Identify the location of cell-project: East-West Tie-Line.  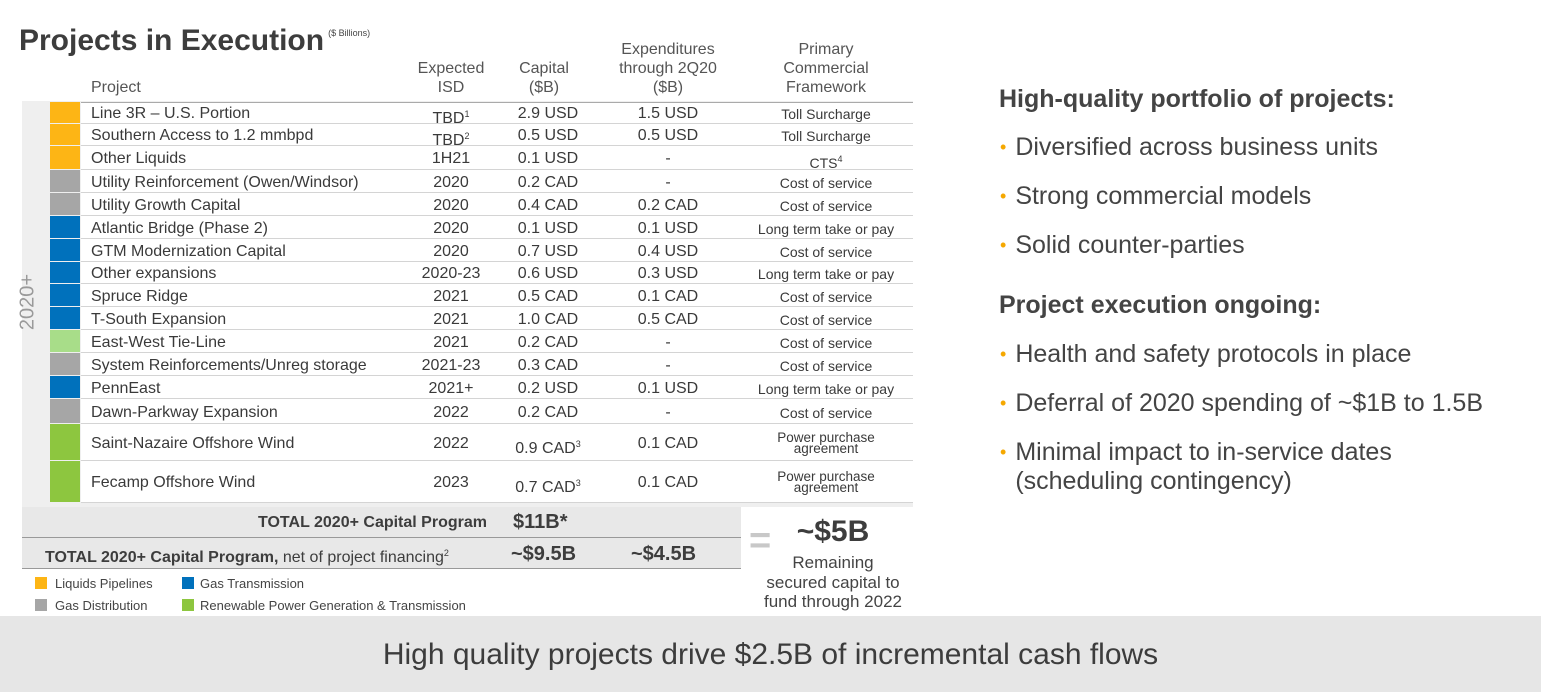
(158, 343).